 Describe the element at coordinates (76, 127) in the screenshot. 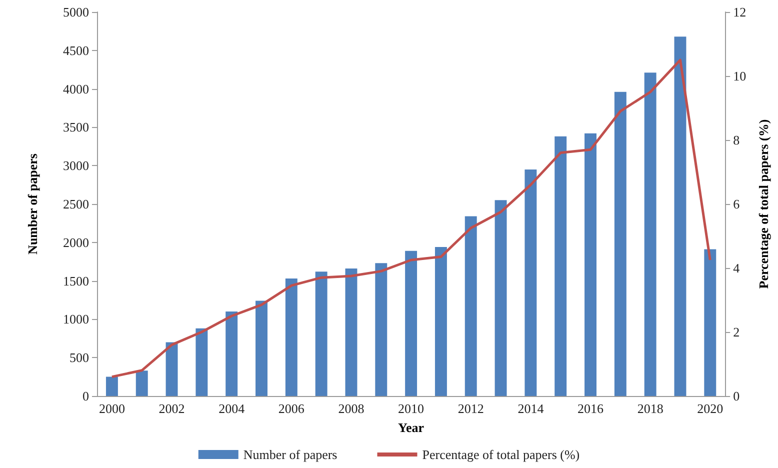

I see `y-tick-label: 3500` at that location.